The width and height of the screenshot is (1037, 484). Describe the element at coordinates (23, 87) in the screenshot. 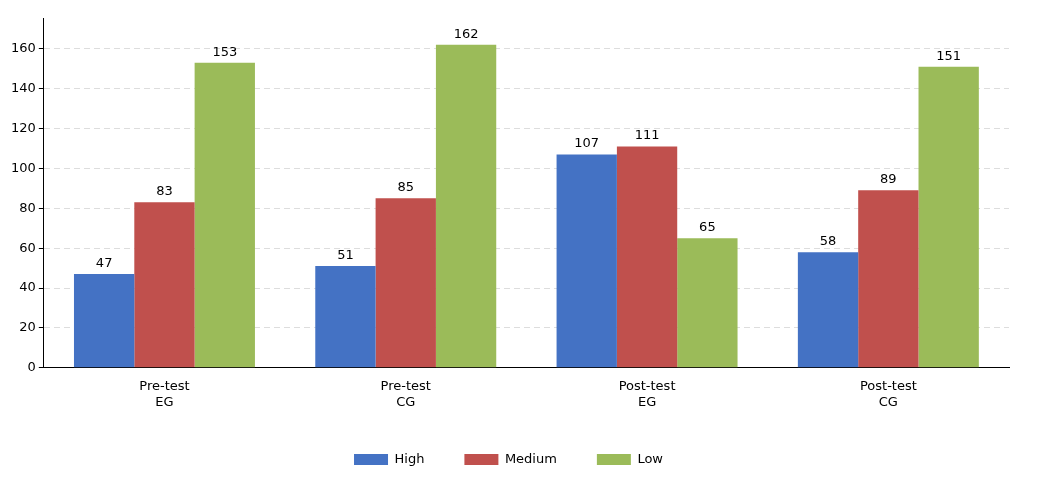

I see `y-tick-label: 140` at that location.